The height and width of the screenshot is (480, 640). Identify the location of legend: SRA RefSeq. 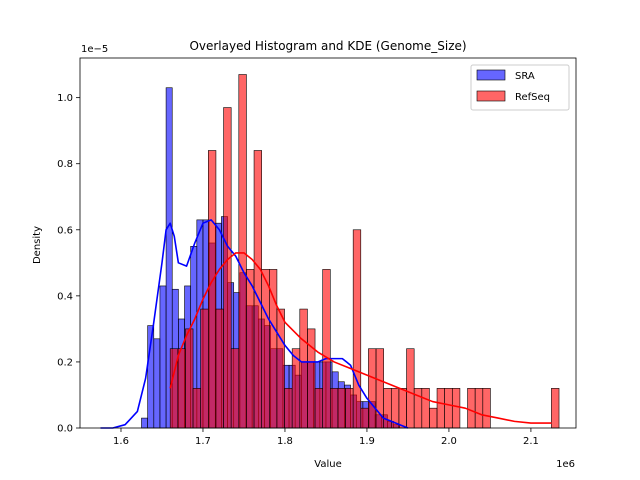
(520, 87).